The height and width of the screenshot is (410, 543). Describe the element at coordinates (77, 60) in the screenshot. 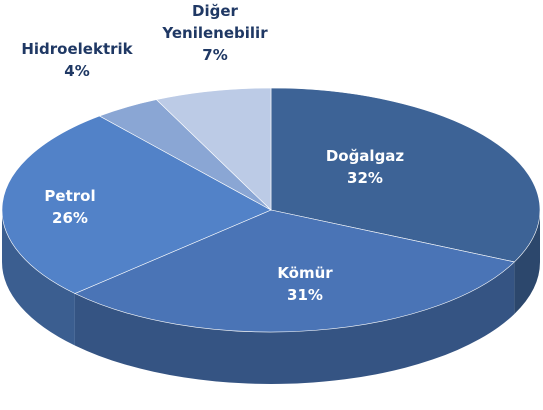

I see `data-label: Hidroelektrik 4%` at that location.